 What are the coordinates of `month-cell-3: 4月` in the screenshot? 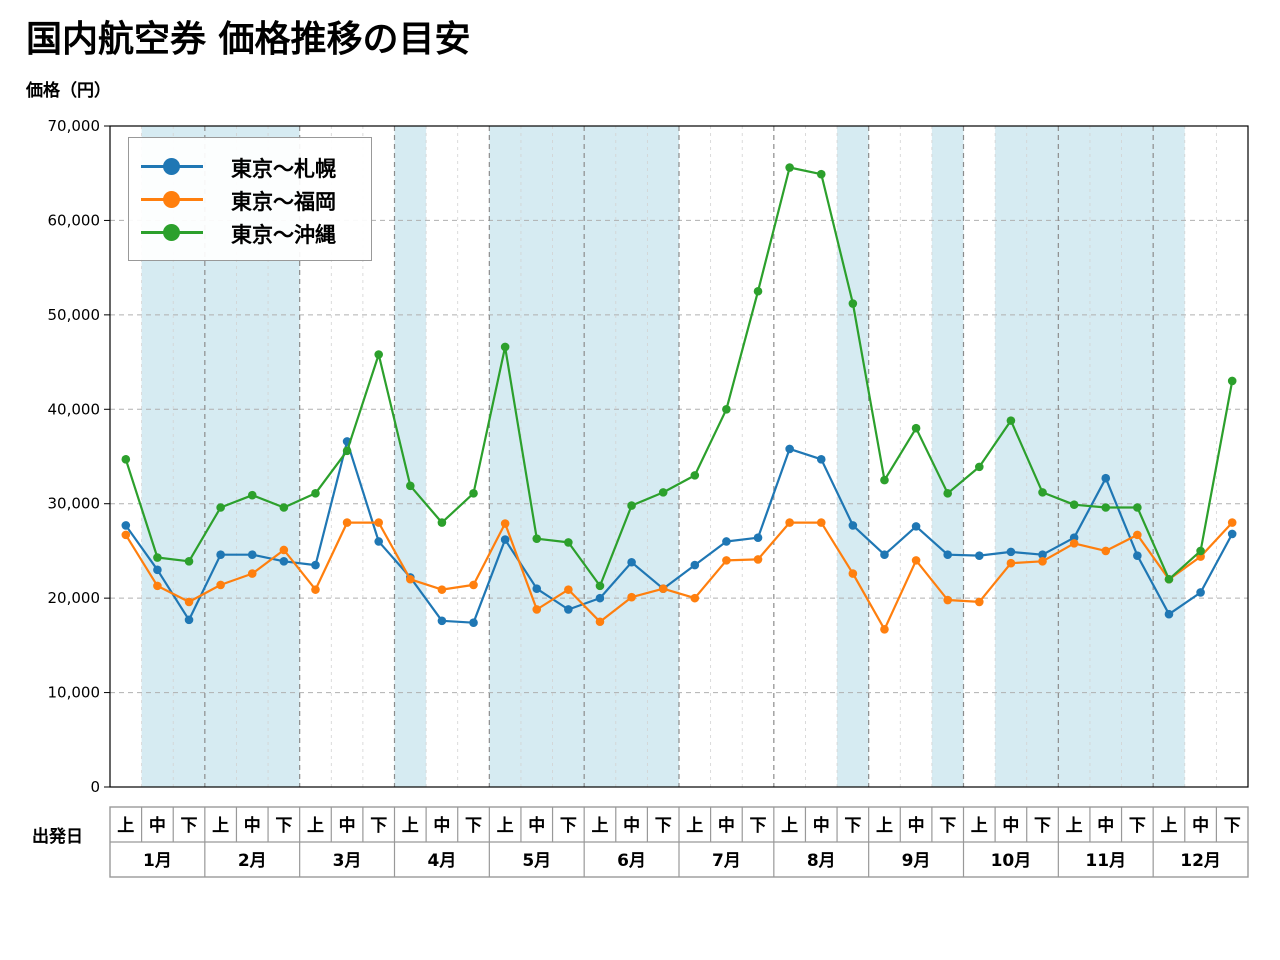 It's located at (441, 861).